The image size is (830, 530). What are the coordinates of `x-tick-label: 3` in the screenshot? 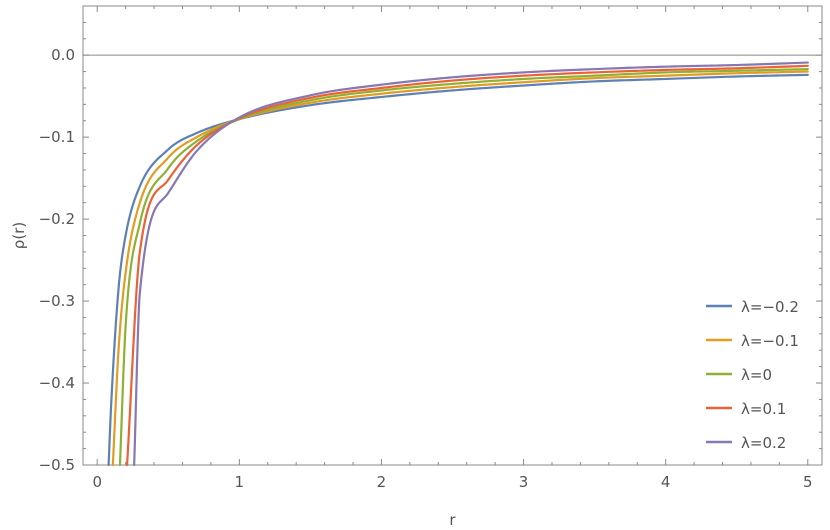 It's located at (524, 482).